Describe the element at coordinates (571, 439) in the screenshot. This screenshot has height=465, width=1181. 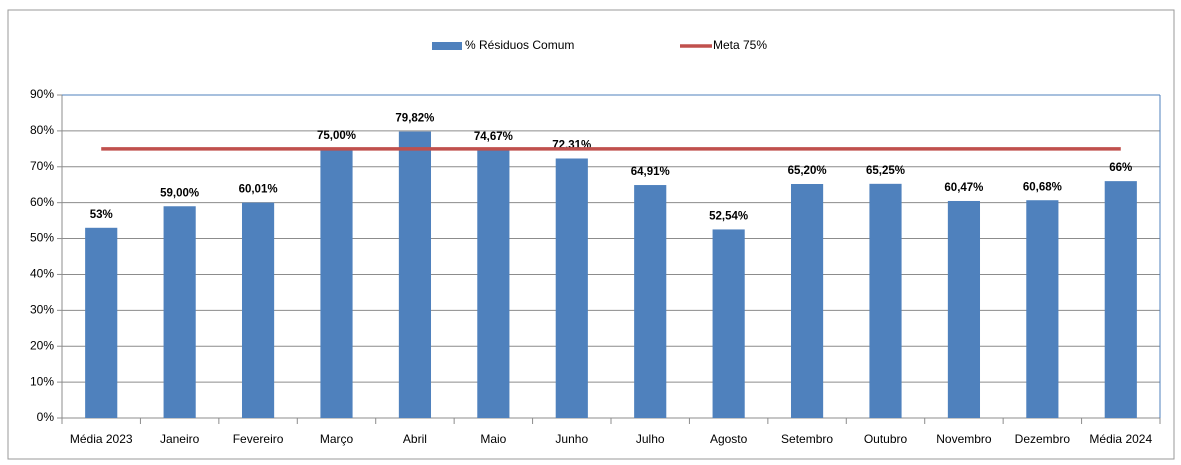
I see `x-tick-label: Junho` at that location.